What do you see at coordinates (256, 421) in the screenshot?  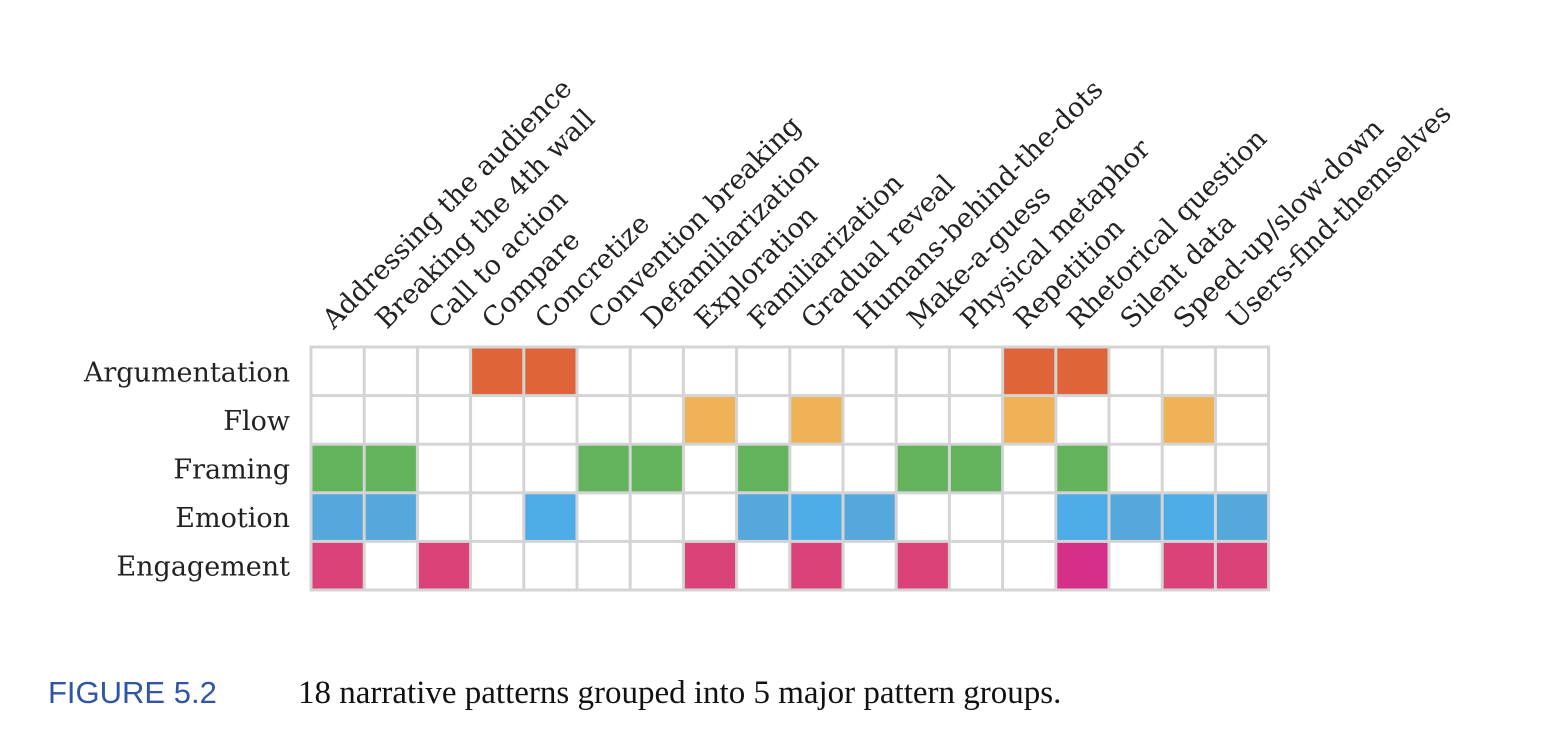 I see `row-label: Flow` at bounding box center [256, 421].